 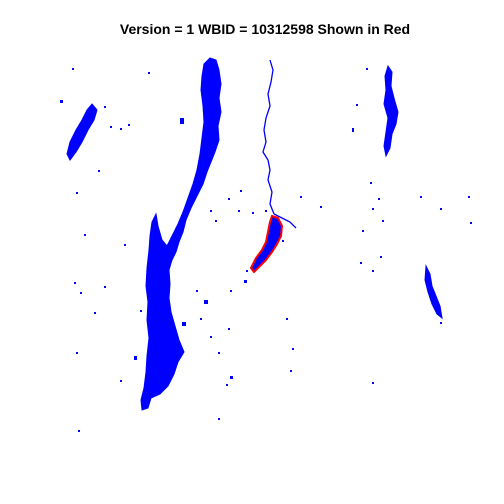 I want to click on highlighted-lake, so click(x=266, y=244).